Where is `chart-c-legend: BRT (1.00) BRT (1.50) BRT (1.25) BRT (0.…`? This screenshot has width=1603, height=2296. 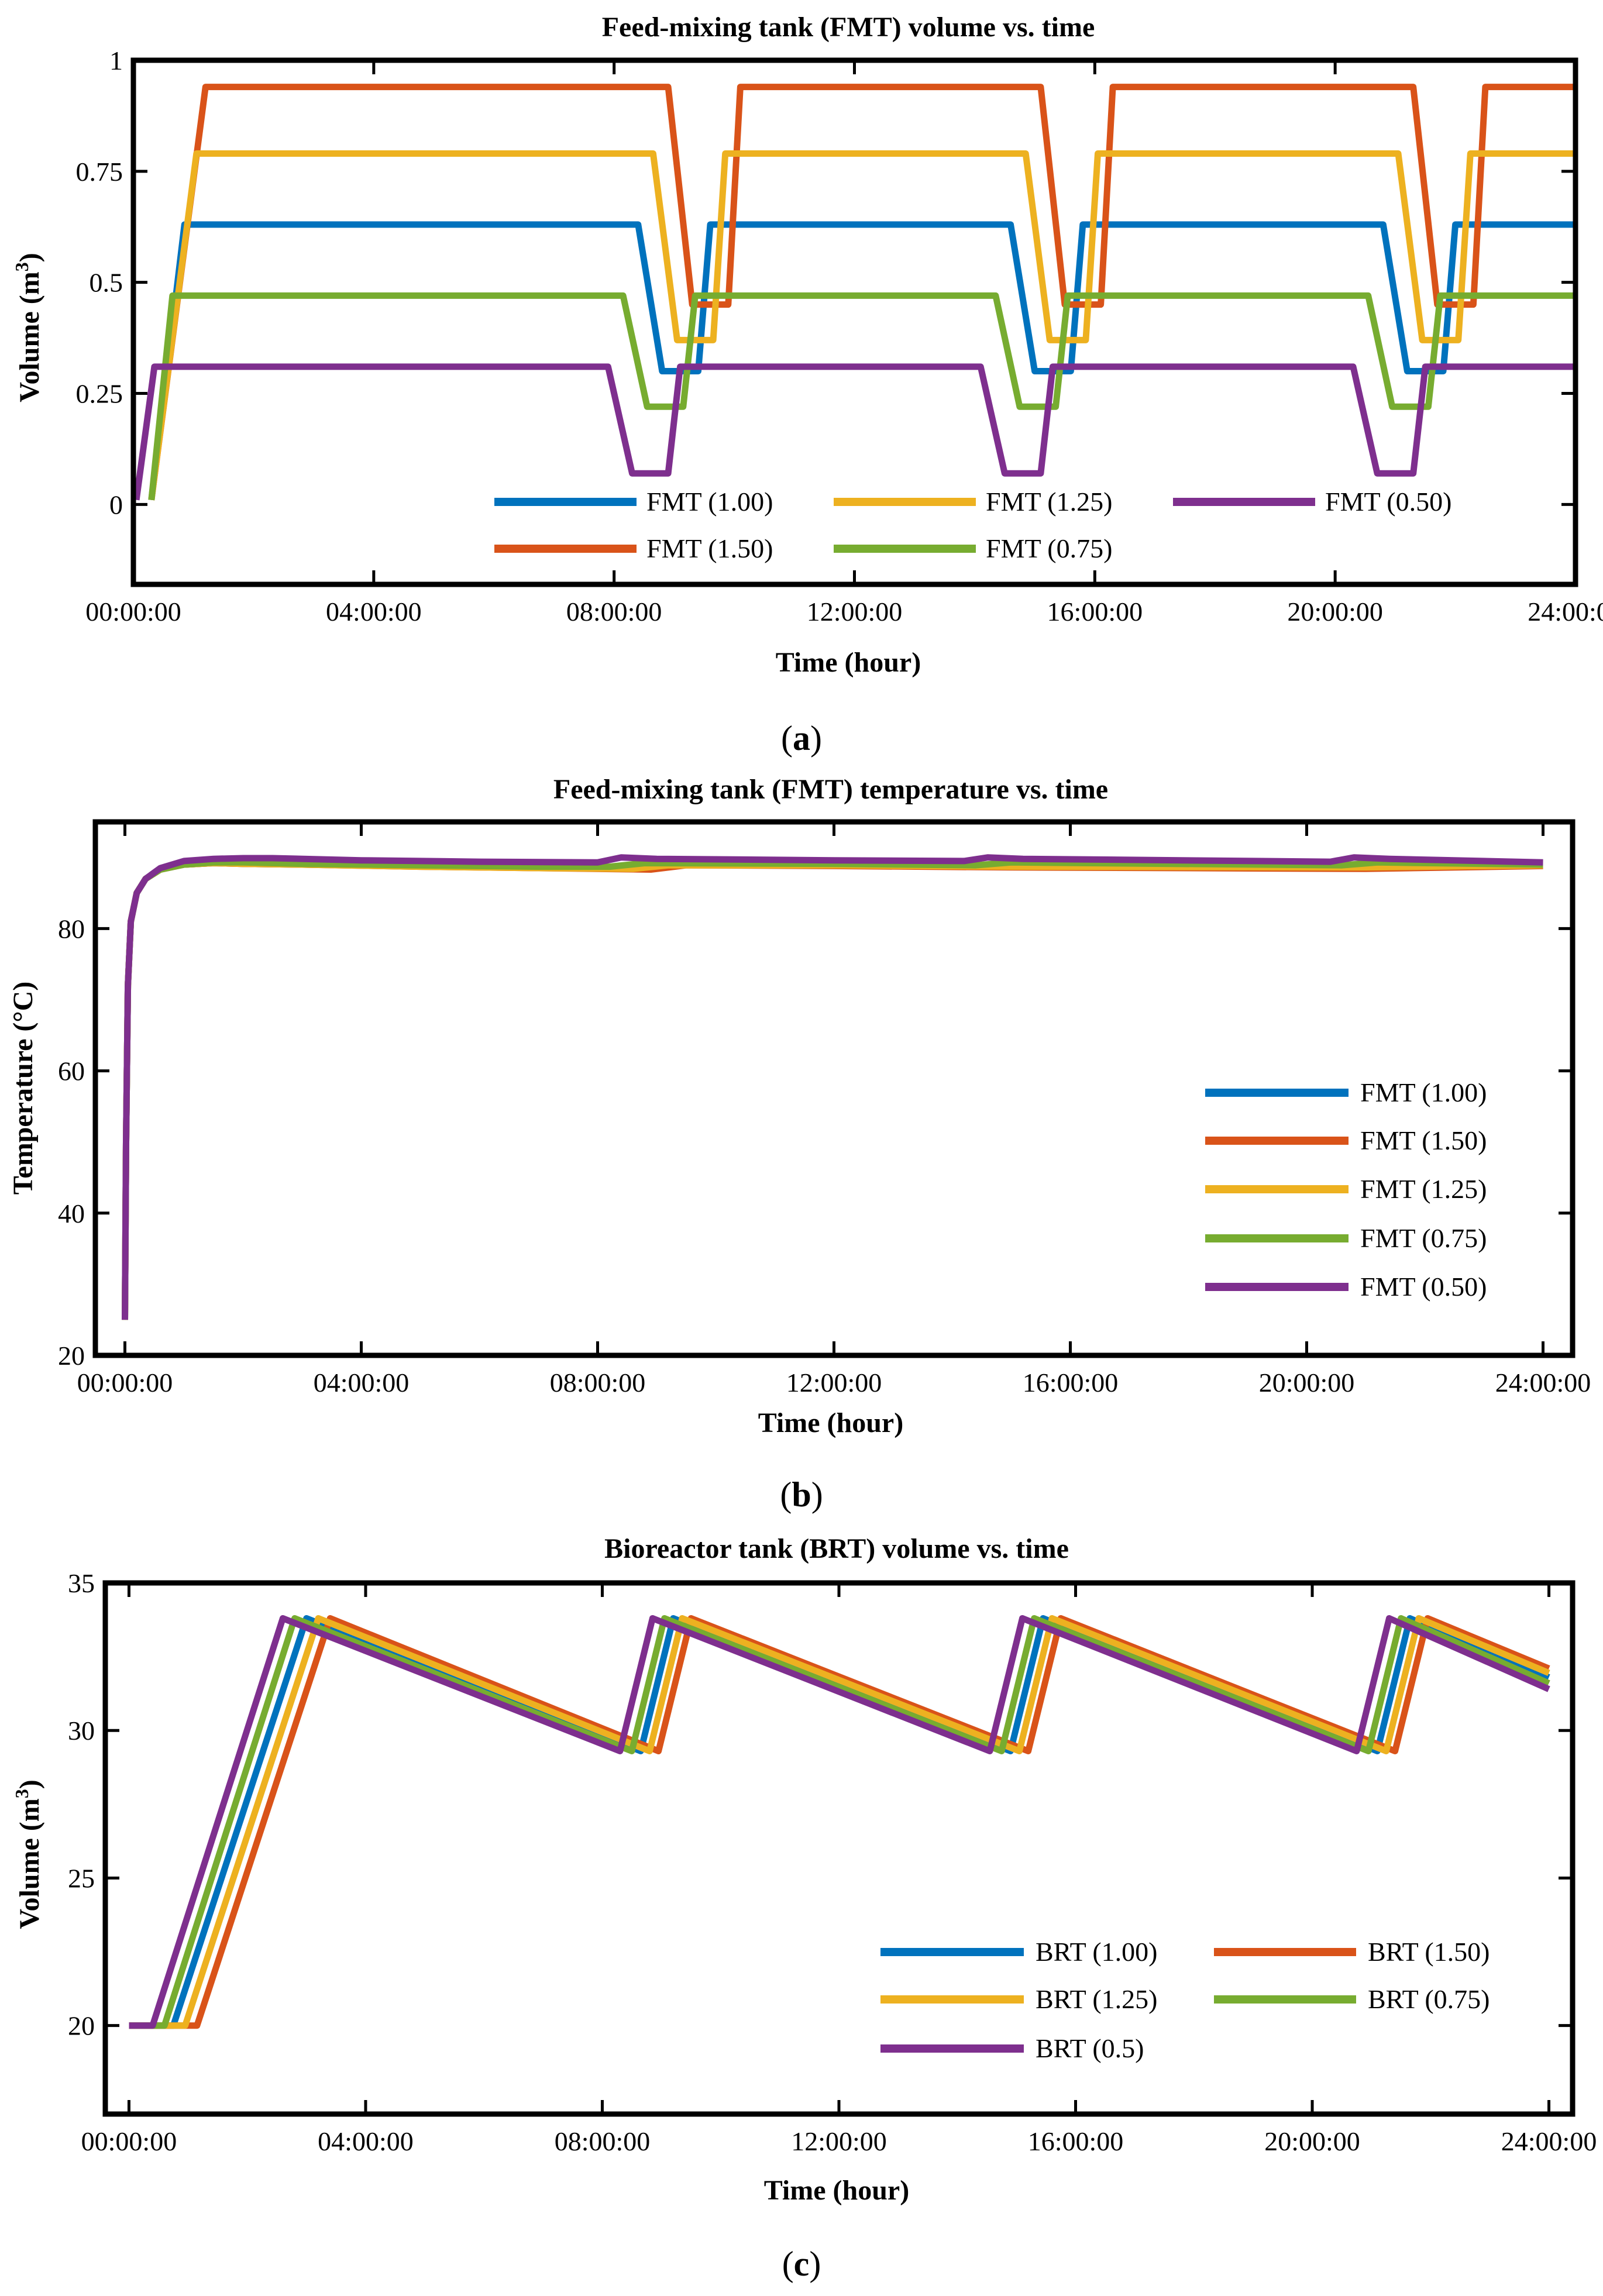
chart-c-legend: BRT (1.00) BRT (1.50) BRT (1.25) BRT (0.… is located at coordinates (1185, 2000).